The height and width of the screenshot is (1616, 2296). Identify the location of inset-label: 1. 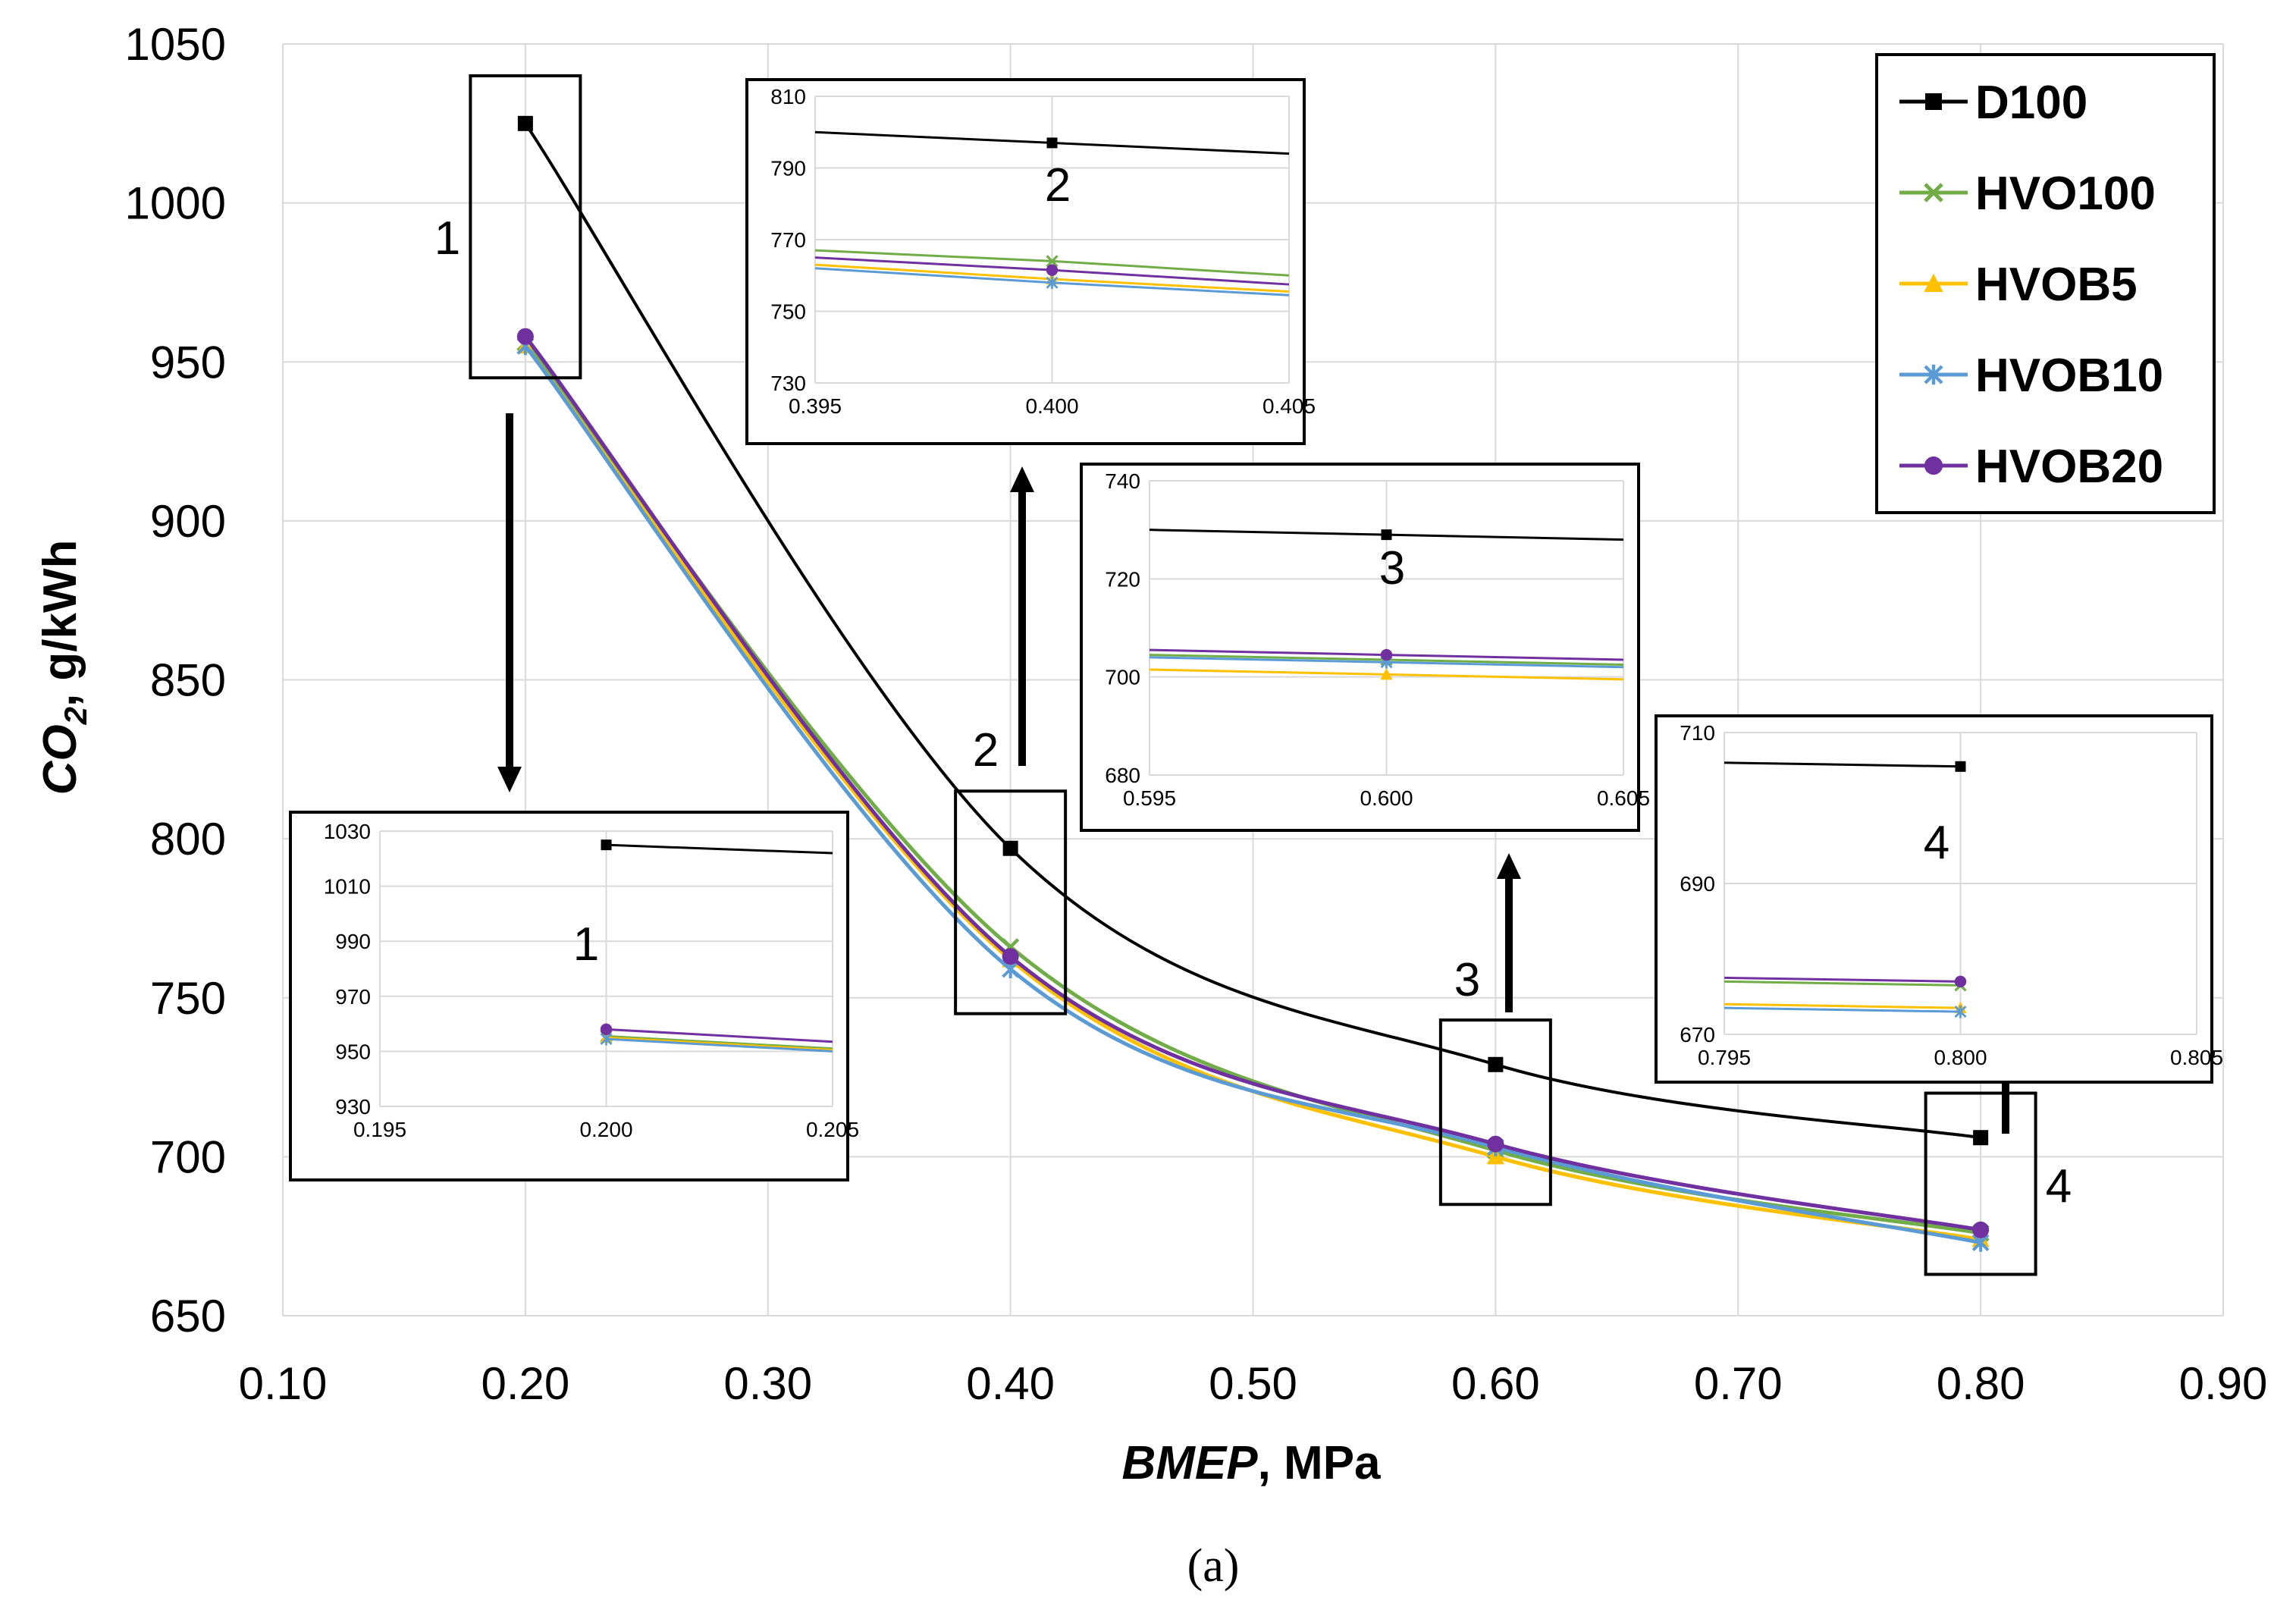
(586, 944).